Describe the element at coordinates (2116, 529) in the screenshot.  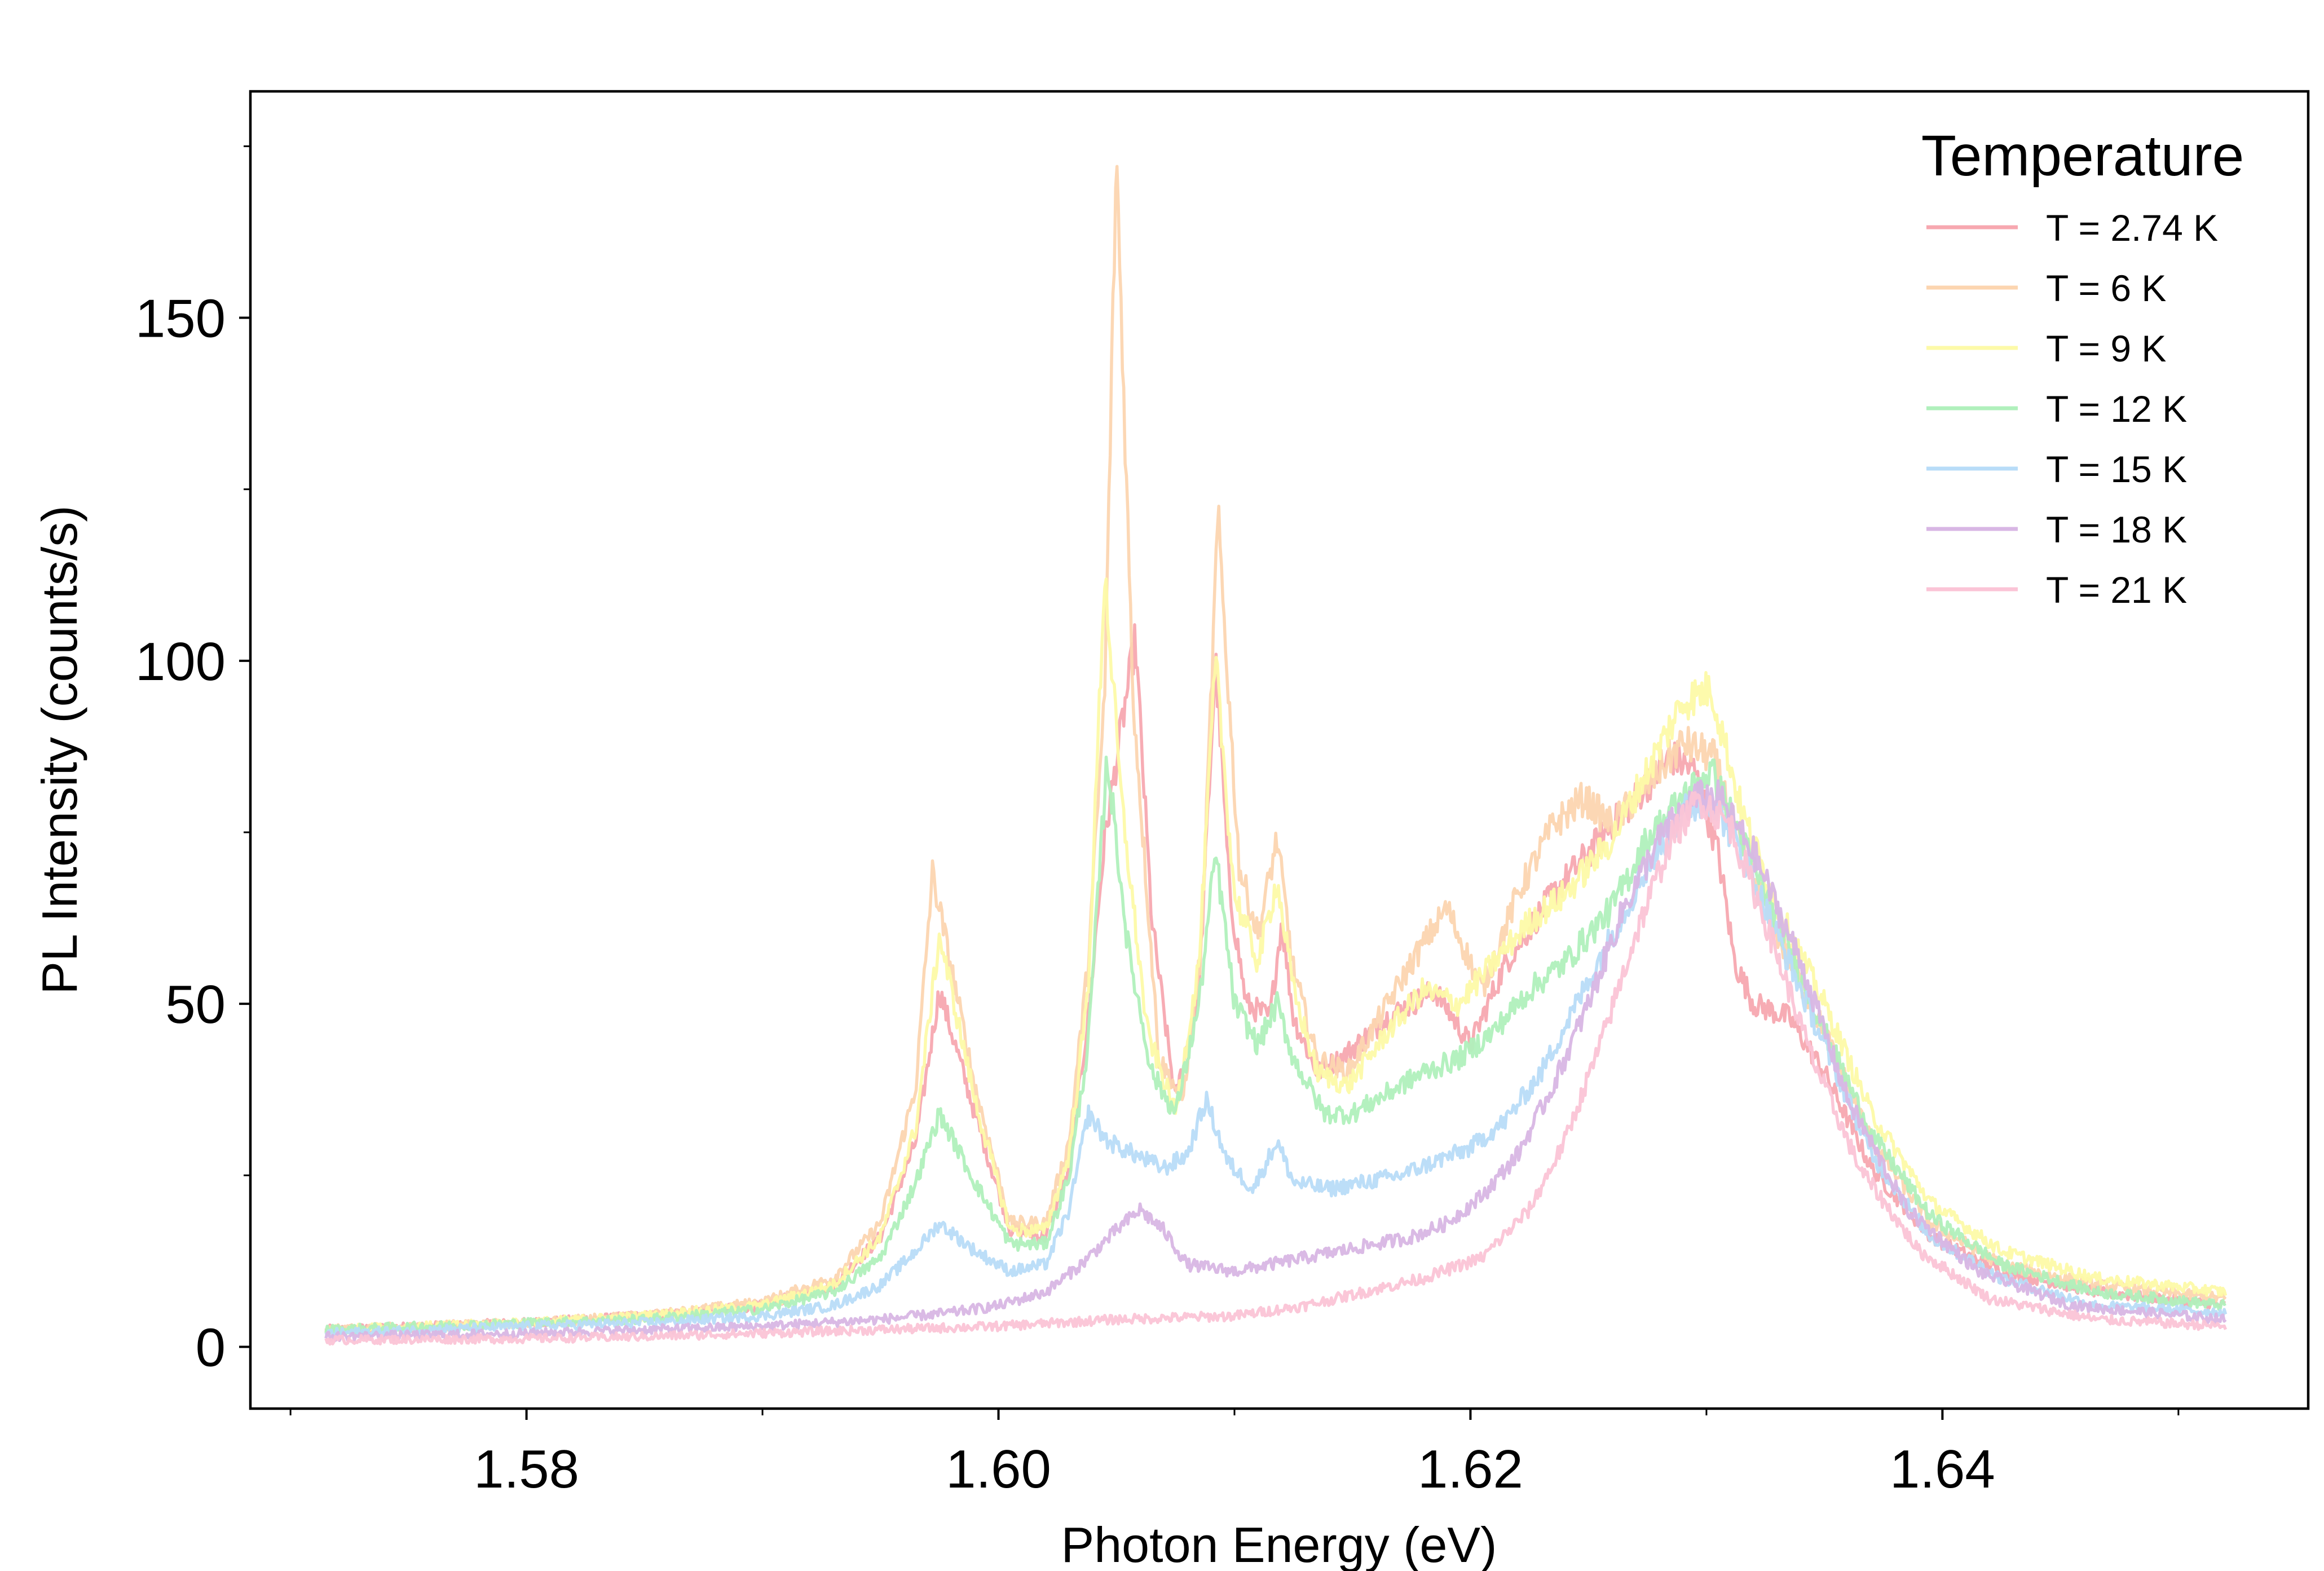
I see `legend-label: T = 18 K` at that location.